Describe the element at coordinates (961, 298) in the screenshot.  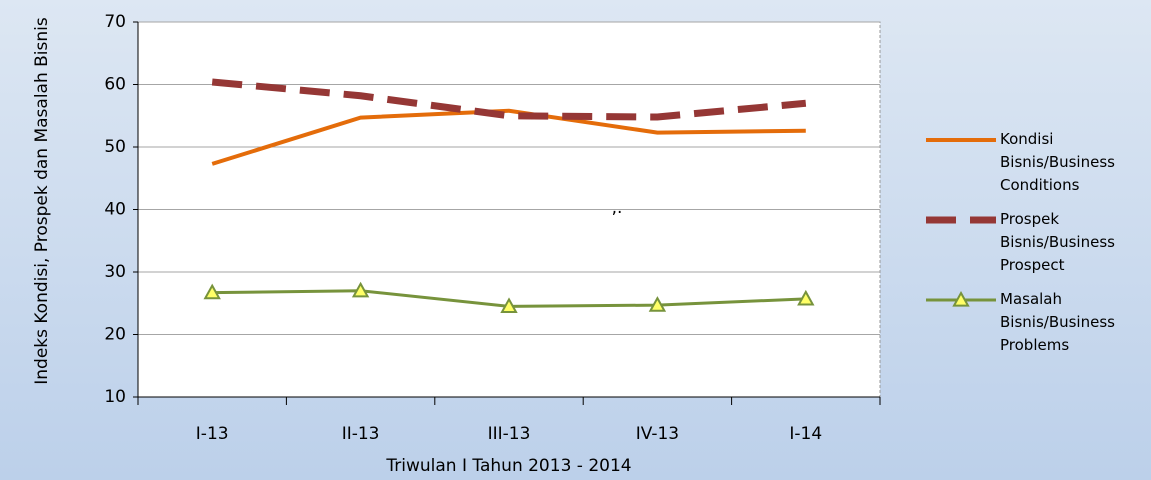
I see `legend-marker` at that location.